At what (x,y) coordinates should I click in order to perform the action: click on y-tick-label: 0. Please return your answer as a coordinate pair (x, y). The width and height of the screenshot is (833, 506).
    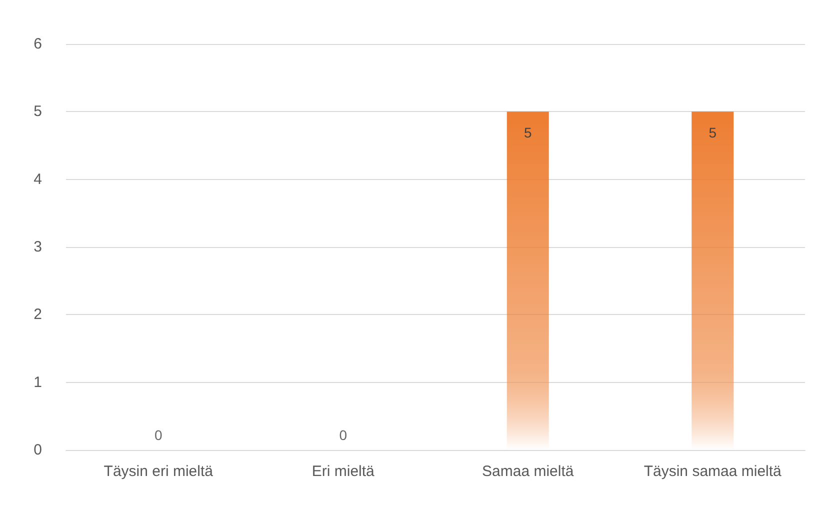
    Looking at the image, I should click on (38, 450).